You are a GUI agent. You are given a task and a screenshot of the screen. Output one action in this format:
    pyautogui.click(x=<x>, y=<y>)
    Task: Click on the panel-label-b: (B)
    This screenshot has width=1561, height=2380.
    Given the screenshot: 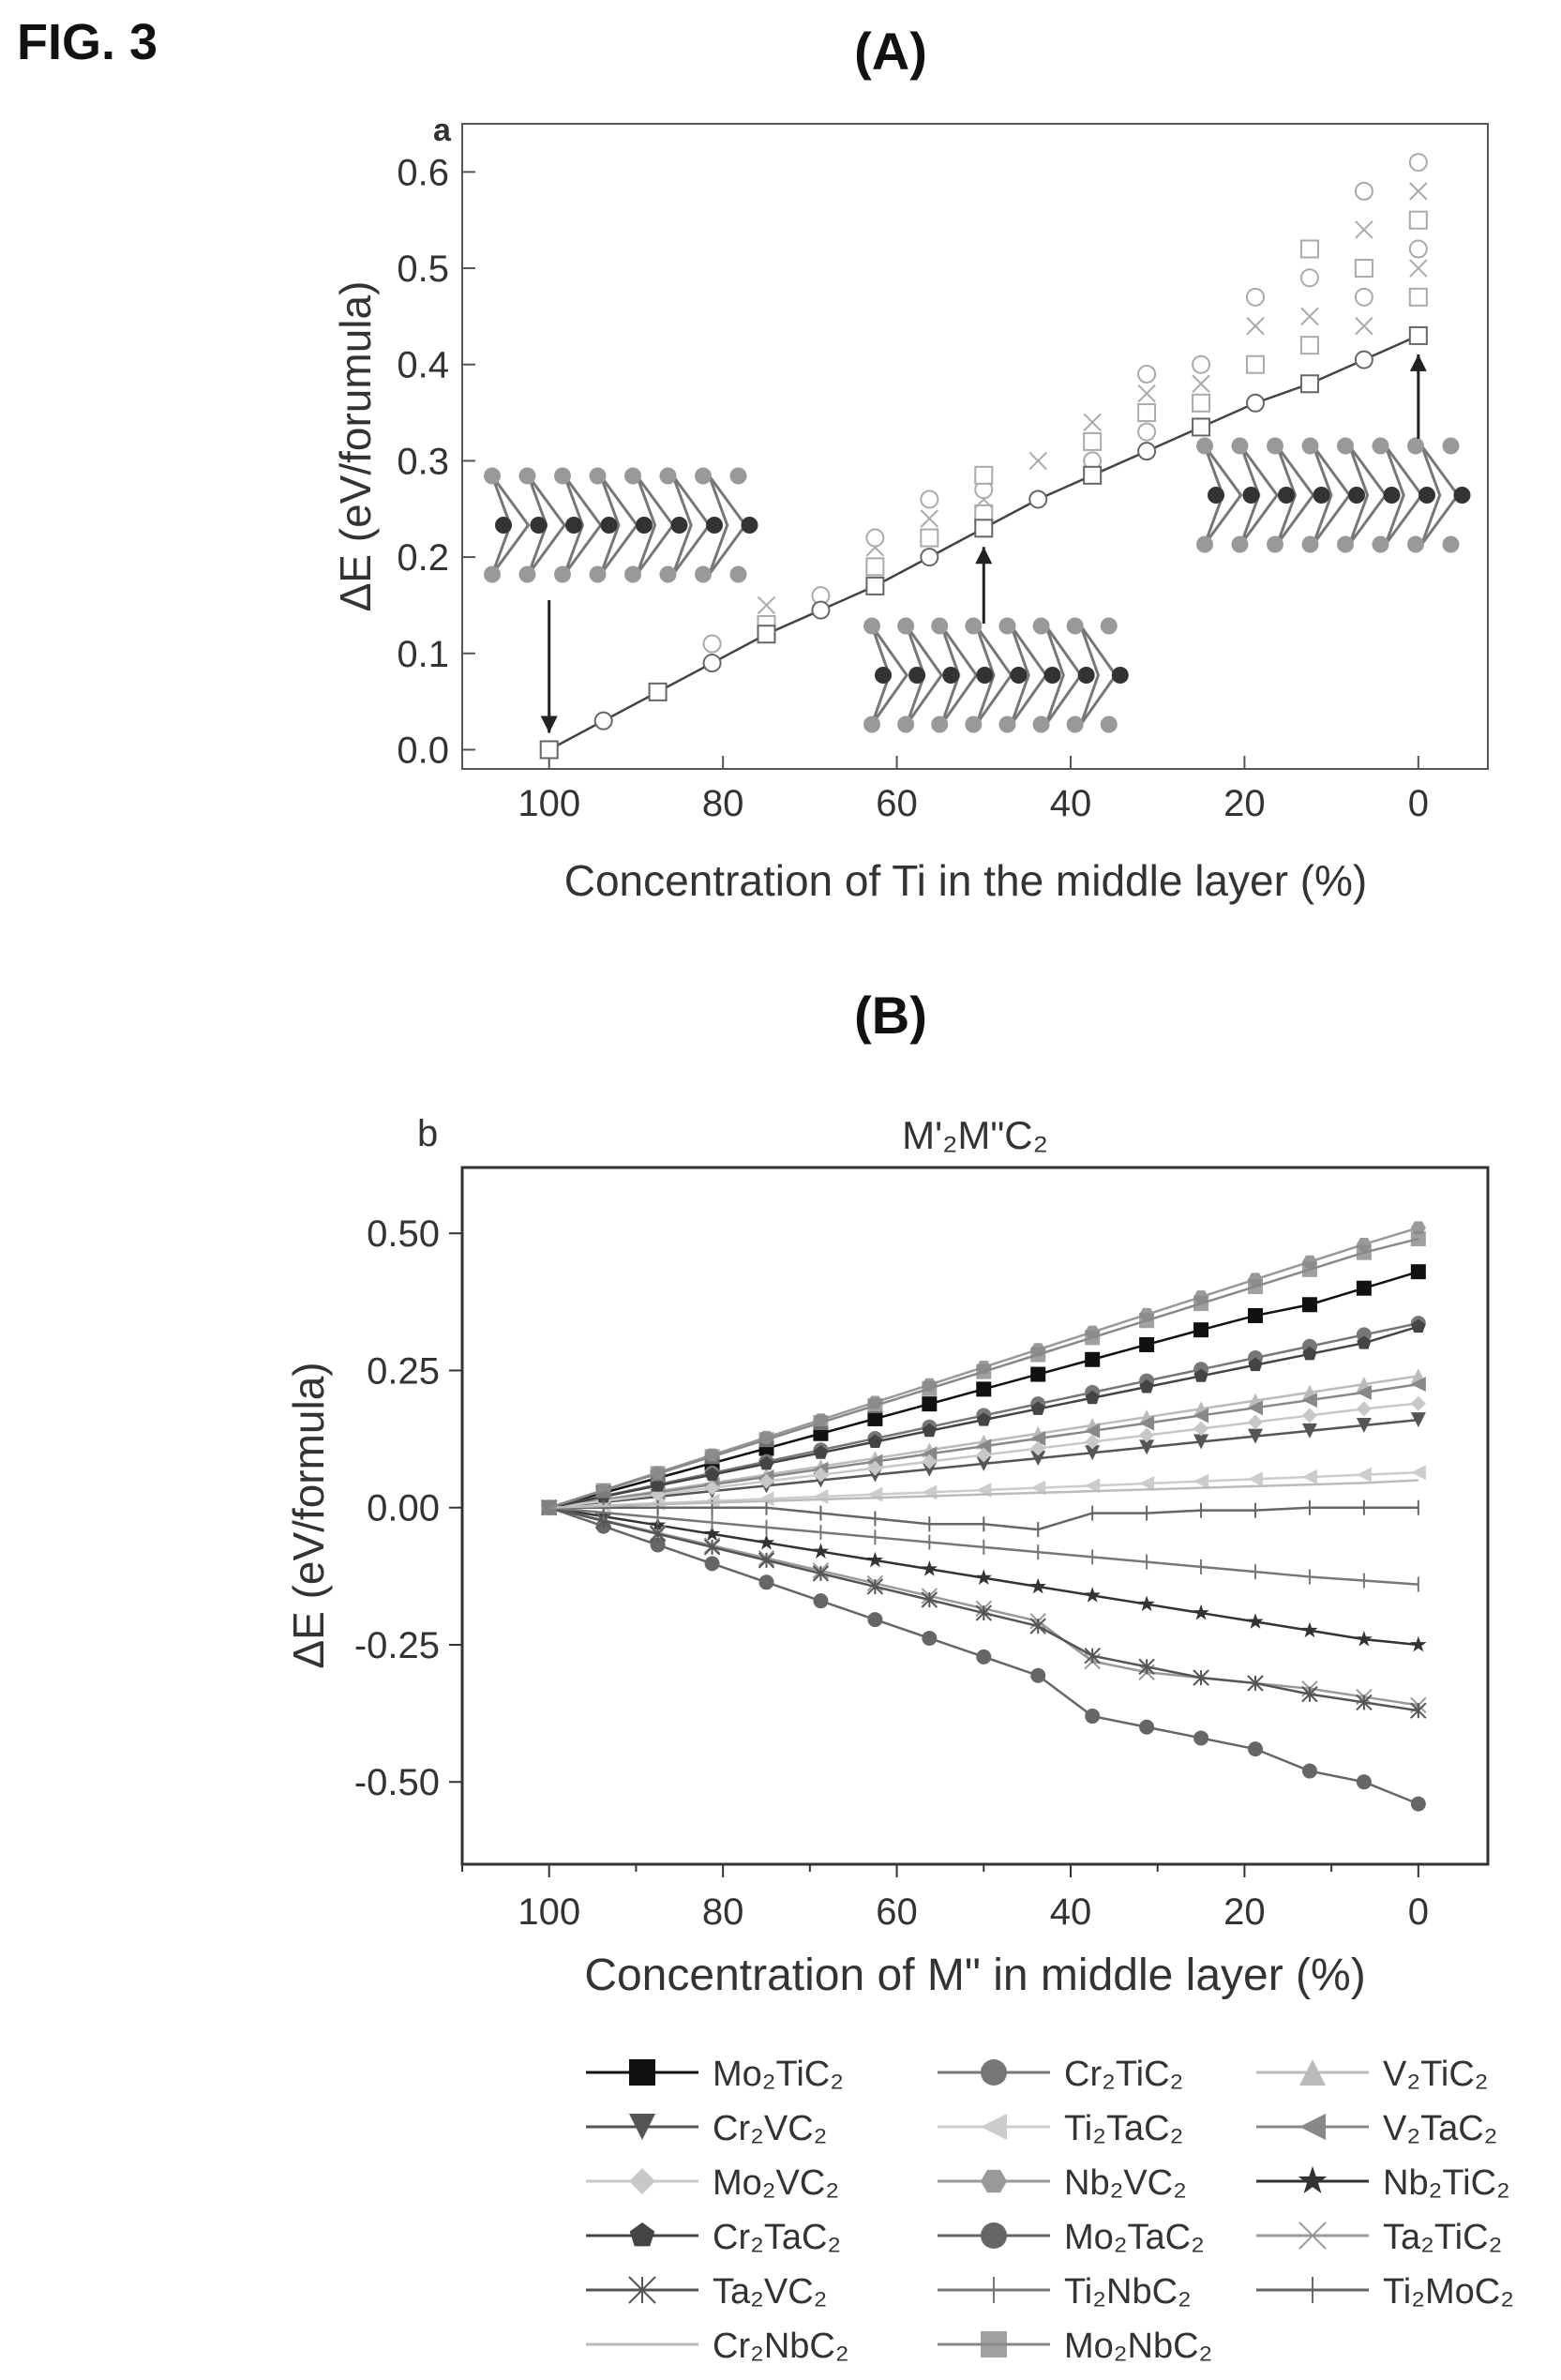 What is the action you would take?
    pyautogui.click(x=890, y=1015)
    